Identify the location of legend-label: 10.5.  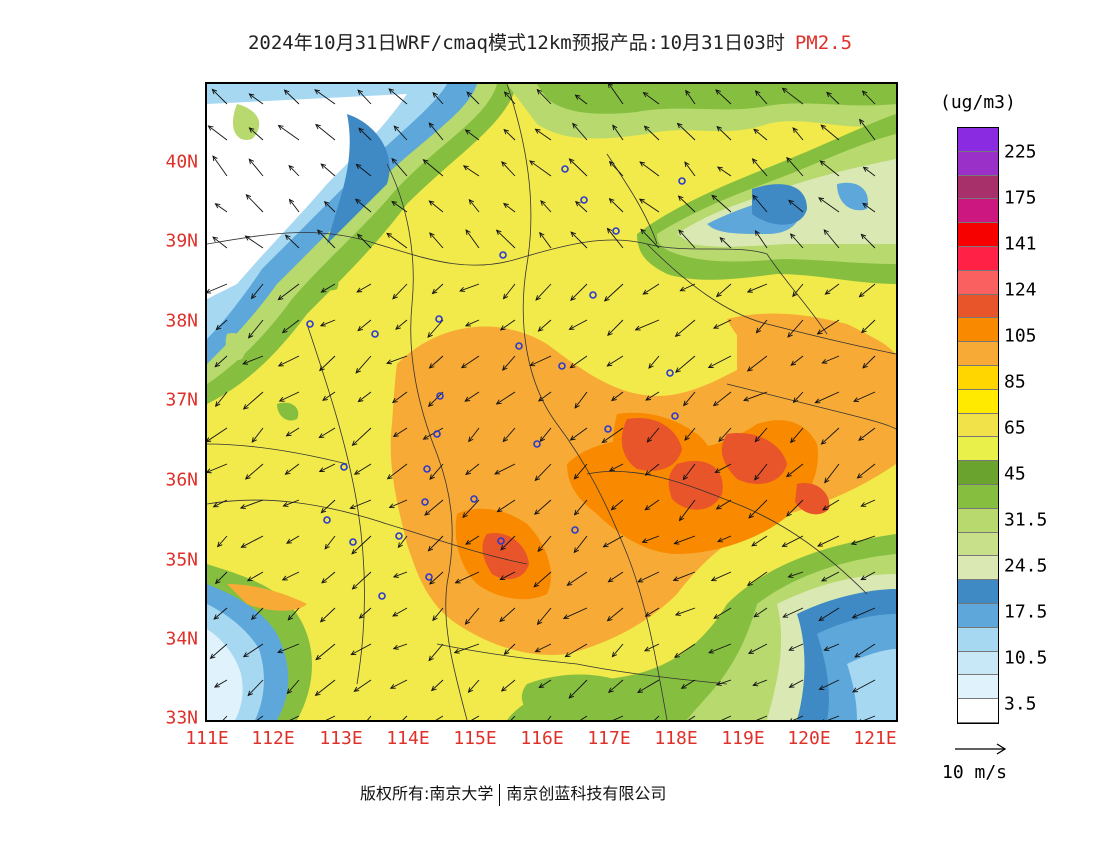
(1026, 658).